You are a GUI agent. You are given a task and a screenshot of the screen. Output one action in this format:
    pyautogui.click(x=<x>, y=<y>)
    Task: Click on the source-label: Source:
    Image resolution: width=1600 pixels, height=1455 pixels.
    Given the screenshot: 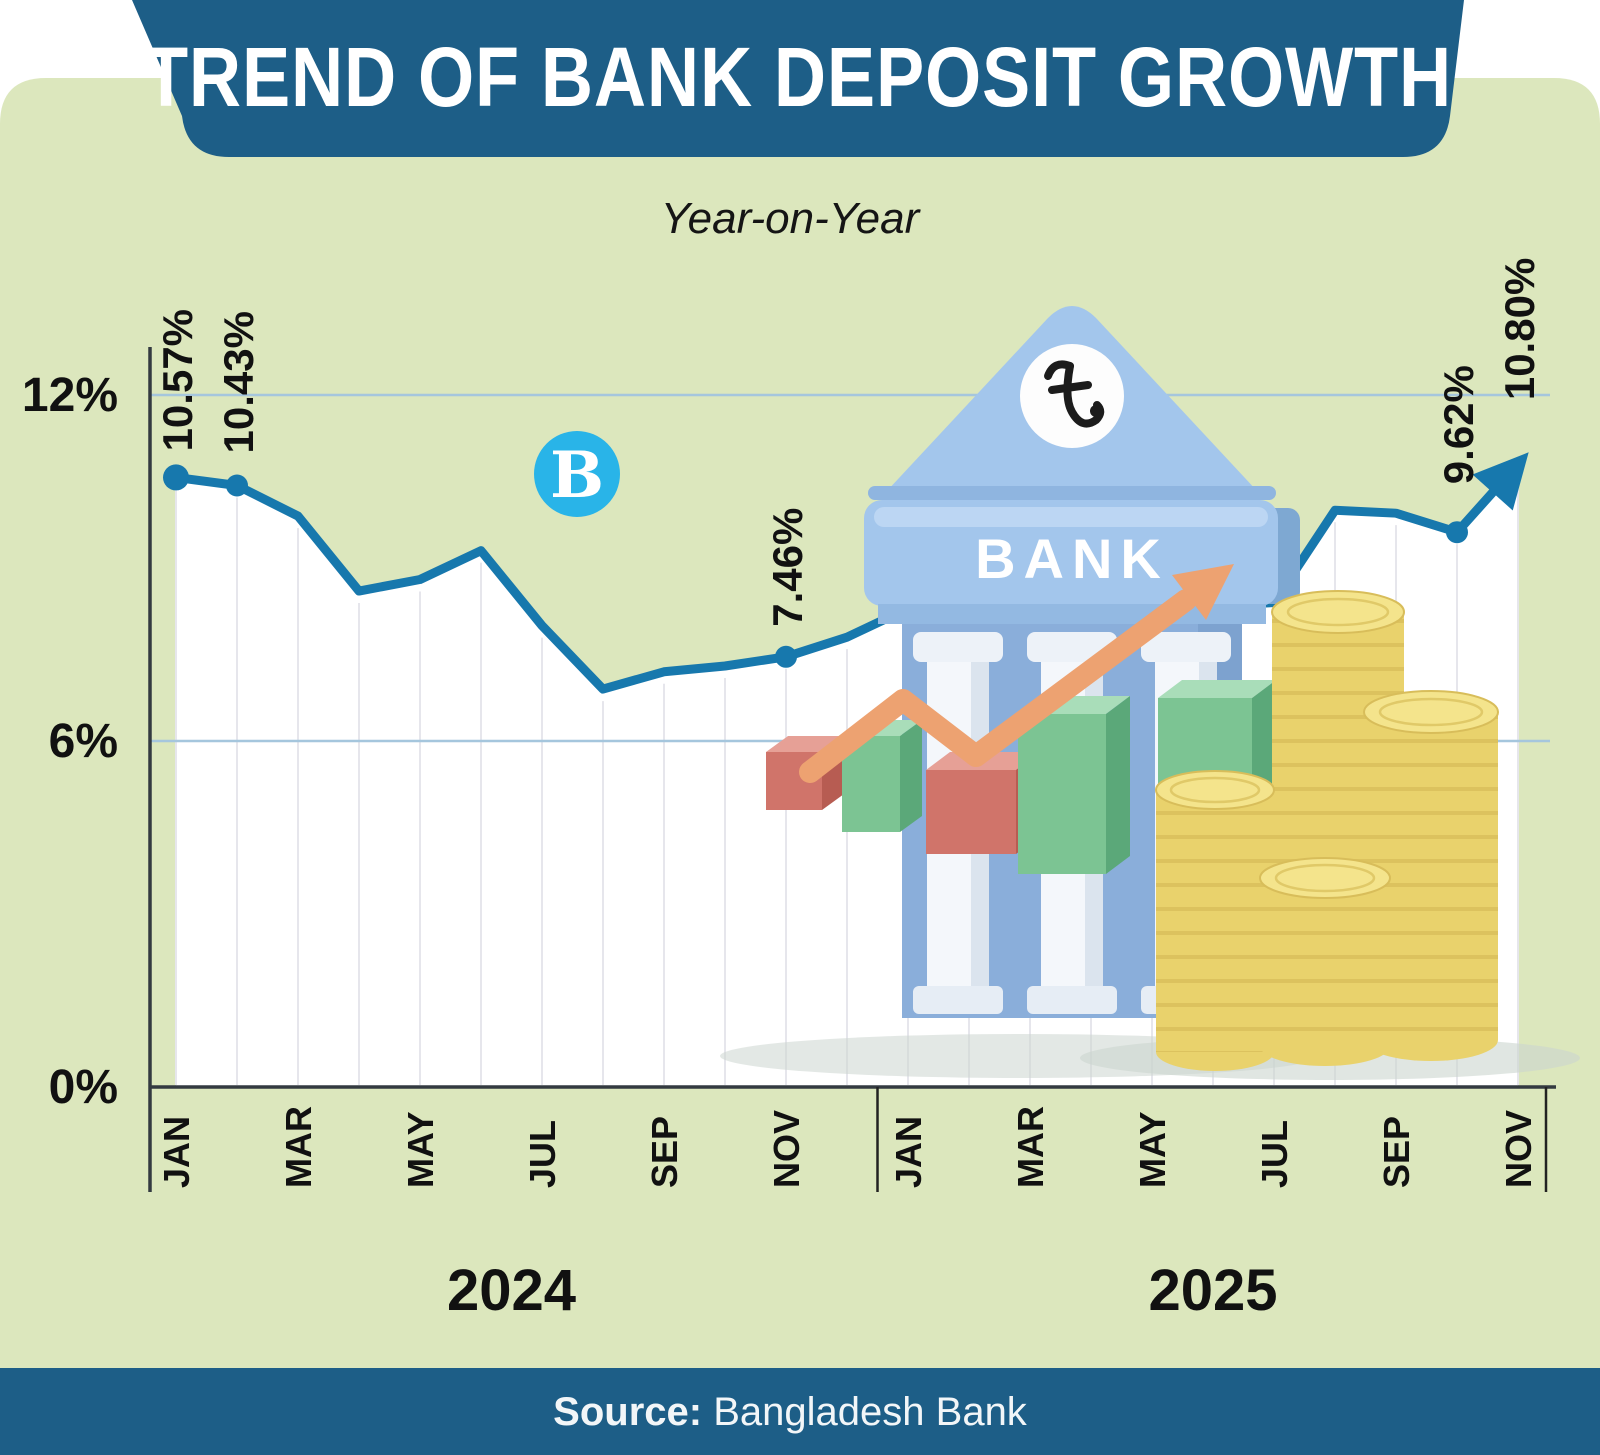 What is the action you would take?
    pyautogui.click(x=627, y=1412)
    